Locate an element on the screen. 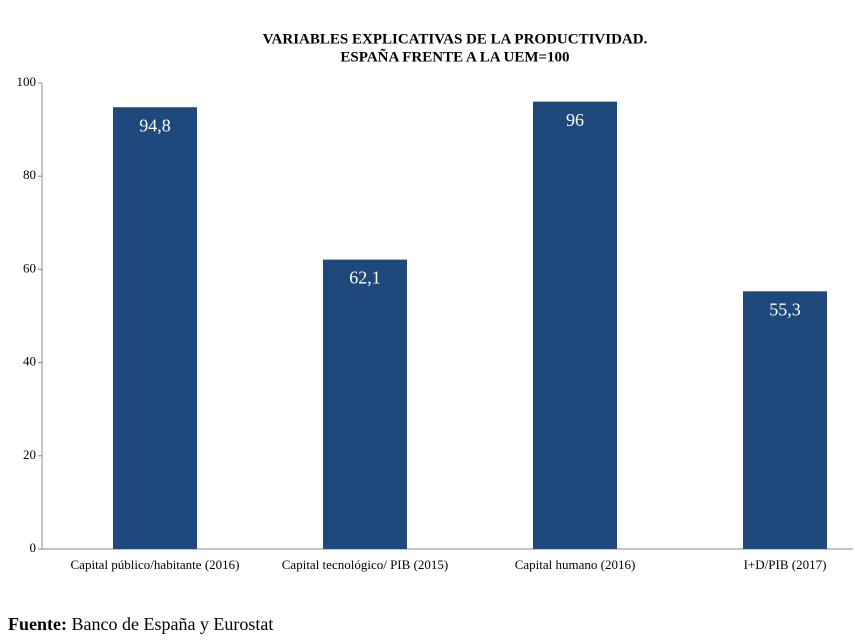 The height and width of the screenshot is (642, 855). y-tick-label: 60 is located at coordinates (29, 267).